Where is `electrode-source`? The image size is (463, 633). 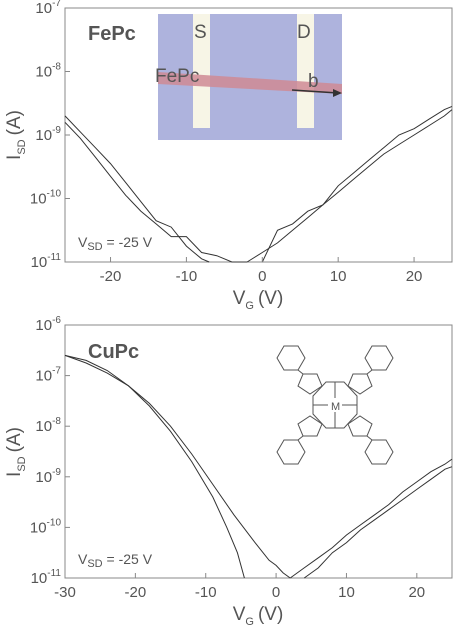 electrode-source is located at coordinates (201, 71).